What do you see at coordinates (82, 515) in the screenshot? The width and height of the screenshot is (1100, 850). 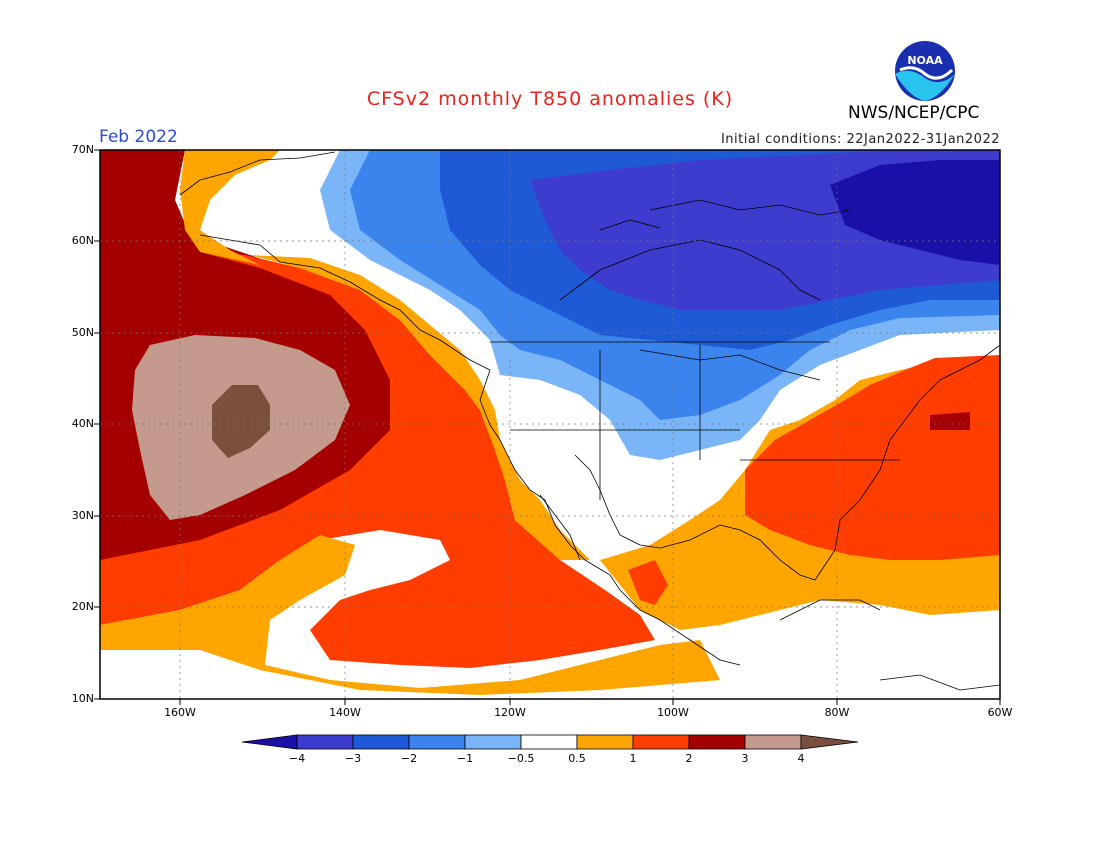 I see `lat-label-30n: 30N` at bounding box center [82, 515].